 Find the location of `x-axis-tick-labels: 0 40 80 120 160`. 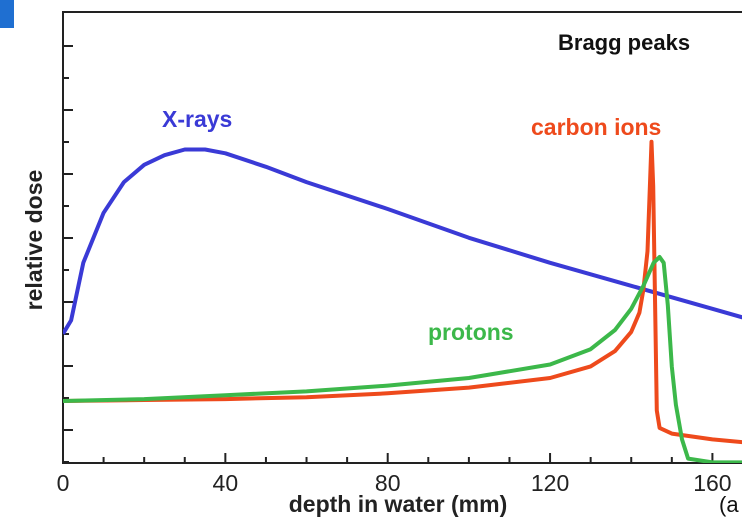

x-axis-tick-labels: 0 40 80 120 160 is located at coordinates (394, 483).